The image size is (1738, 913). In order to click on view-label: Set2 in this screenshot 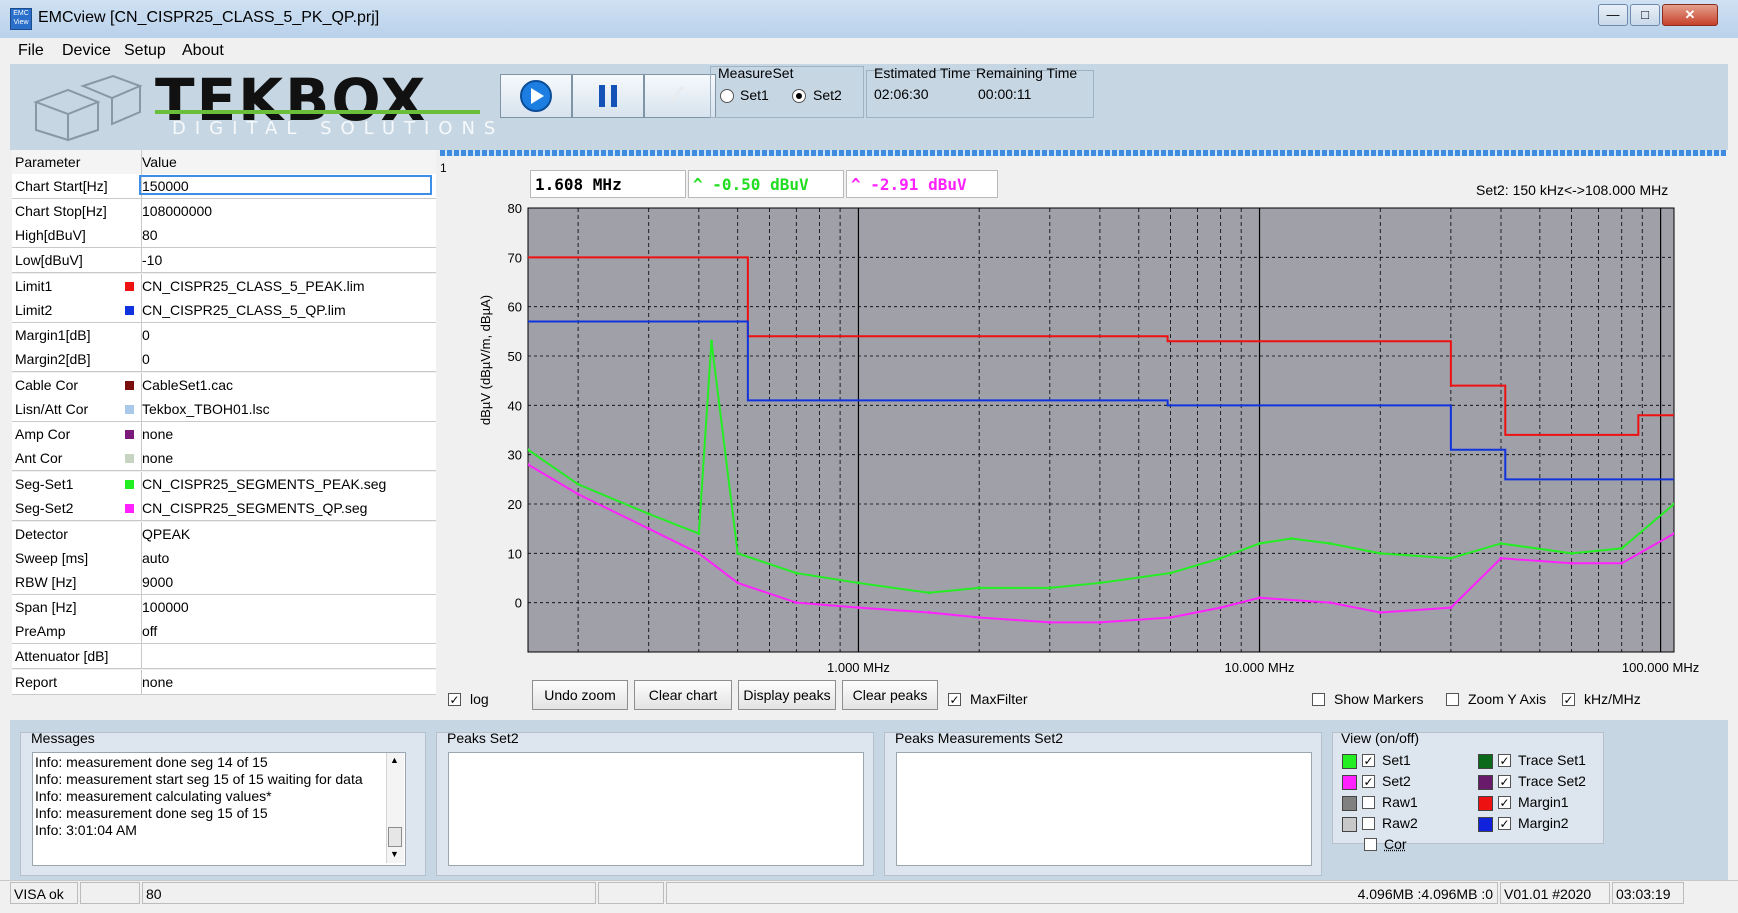, I will do `click(1396, 781)`.